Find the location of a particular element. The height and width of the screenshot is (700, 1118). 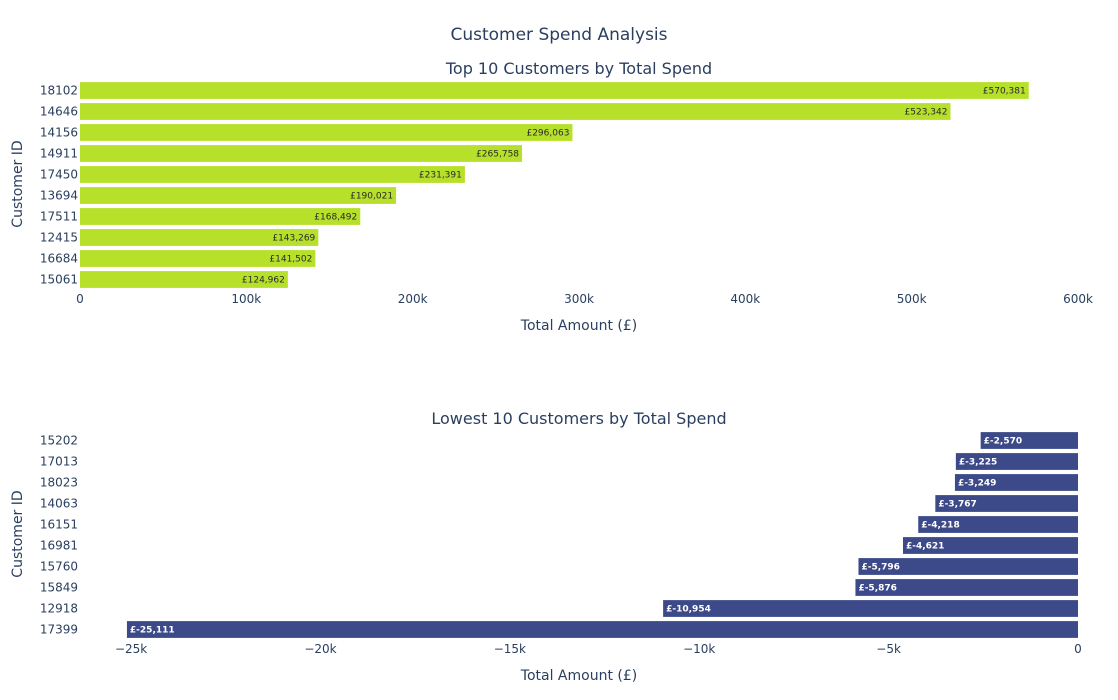

top-y-tick-label: 12415 is located at coordinates (59, 238).